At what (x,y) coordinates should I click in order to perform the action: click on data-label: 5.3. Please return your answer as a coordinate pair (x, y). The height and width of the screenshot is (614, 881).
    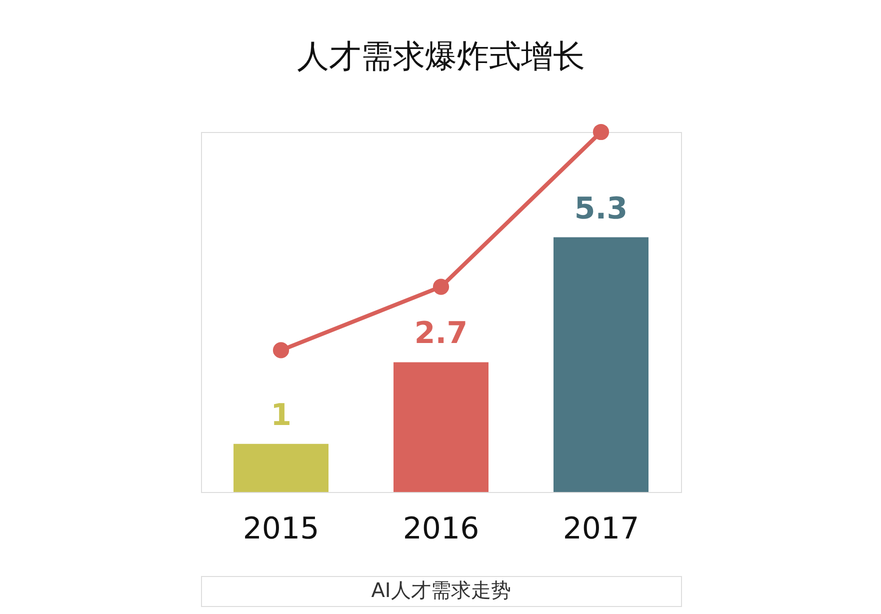
    Looking at the image, I should click on (601, 208).